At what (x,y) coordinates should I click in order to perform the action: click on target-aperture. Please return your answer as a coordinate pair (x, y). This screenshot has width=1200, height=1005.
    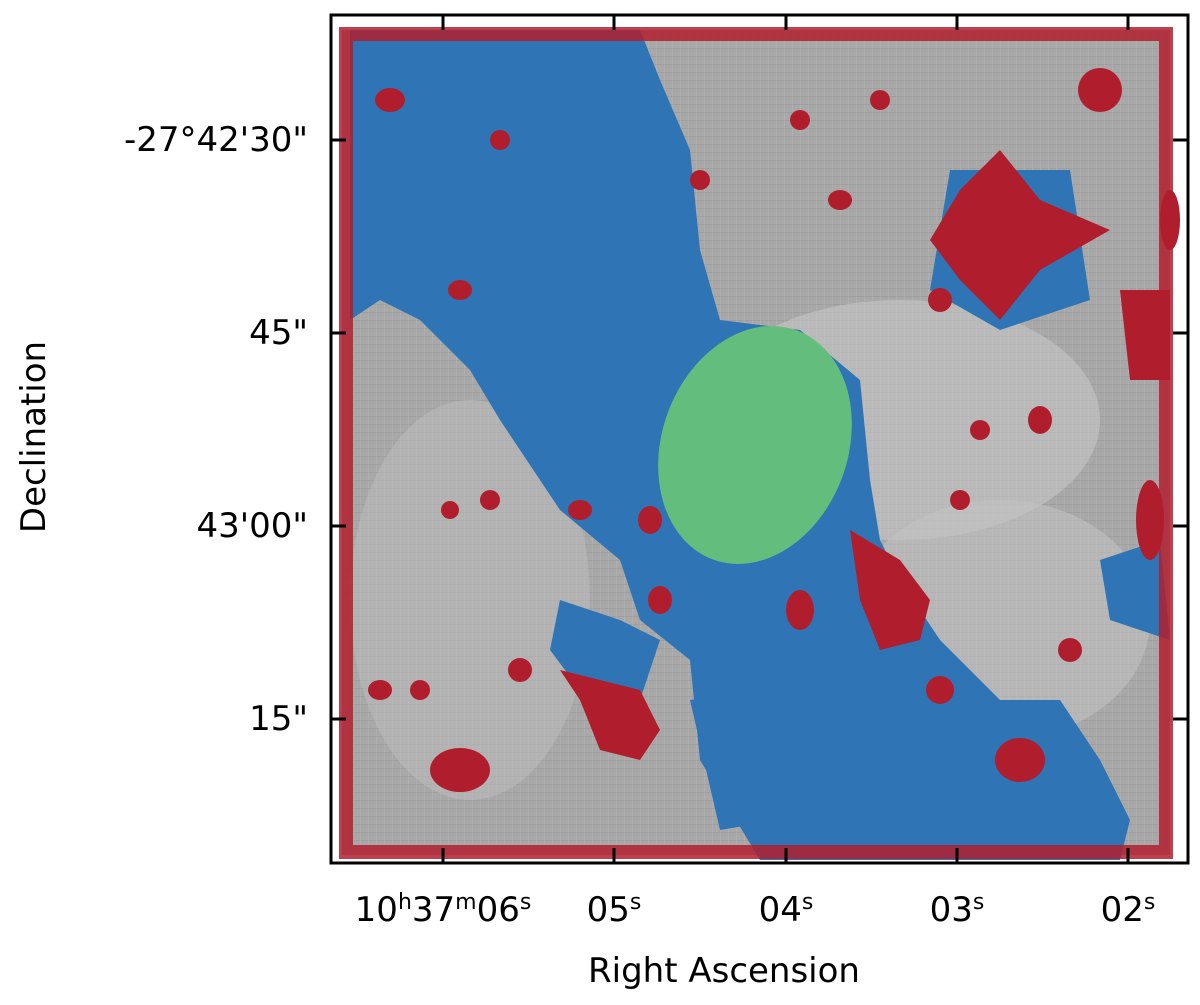
    Looking at the image, I should click on (755, 445).